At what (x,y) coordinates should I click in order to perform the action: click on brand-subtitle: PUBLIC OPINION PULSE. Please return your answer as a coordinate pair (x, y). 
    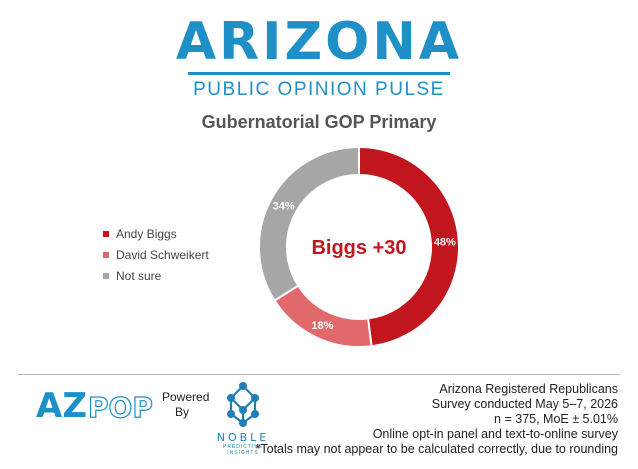
    Looking at the image, I should click on (319, 89).